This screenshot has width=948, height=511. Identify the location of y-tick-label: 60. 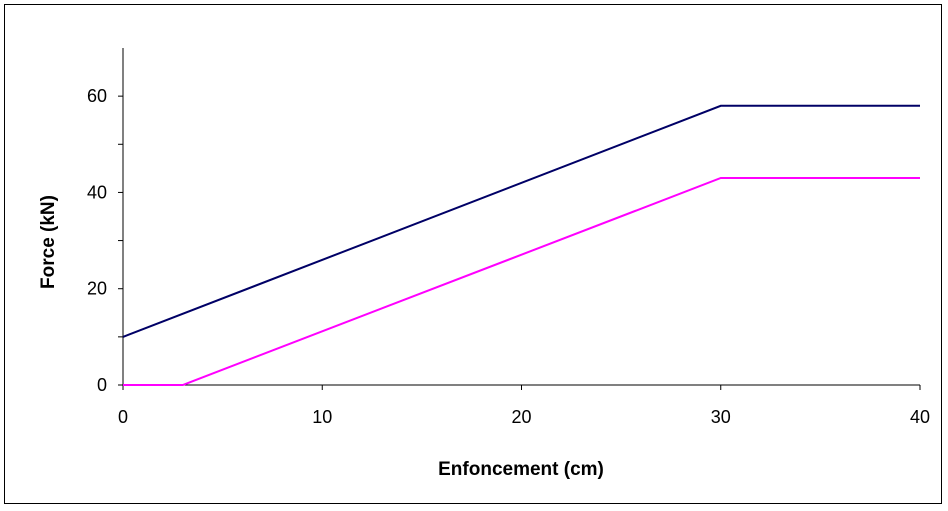
(97, 96).